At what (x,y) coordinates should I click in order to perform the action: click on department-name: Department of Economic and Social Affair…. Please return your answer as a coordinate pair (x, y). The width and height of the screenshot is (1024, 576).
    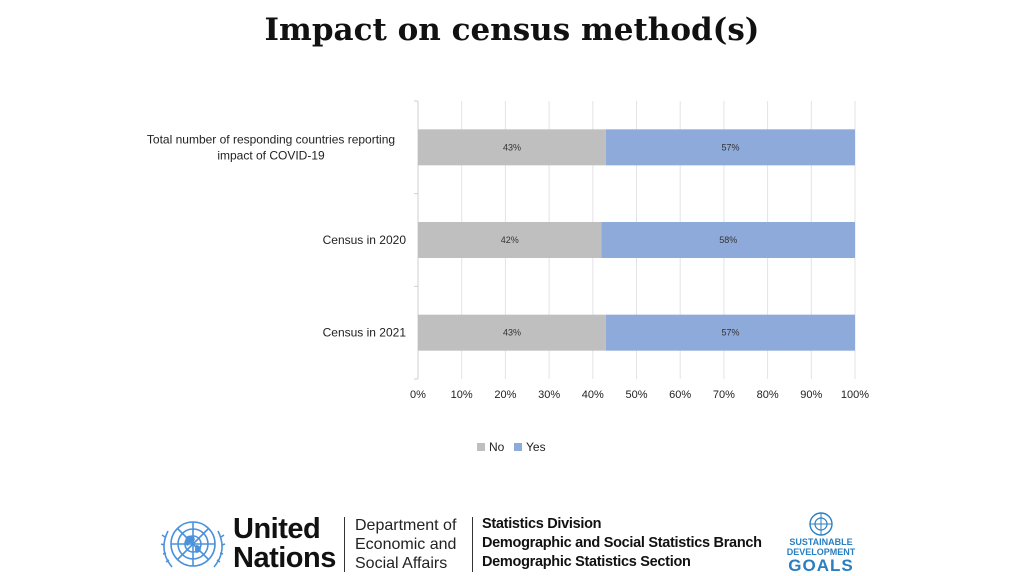
    Looking at the image, I should click on (405, 544).